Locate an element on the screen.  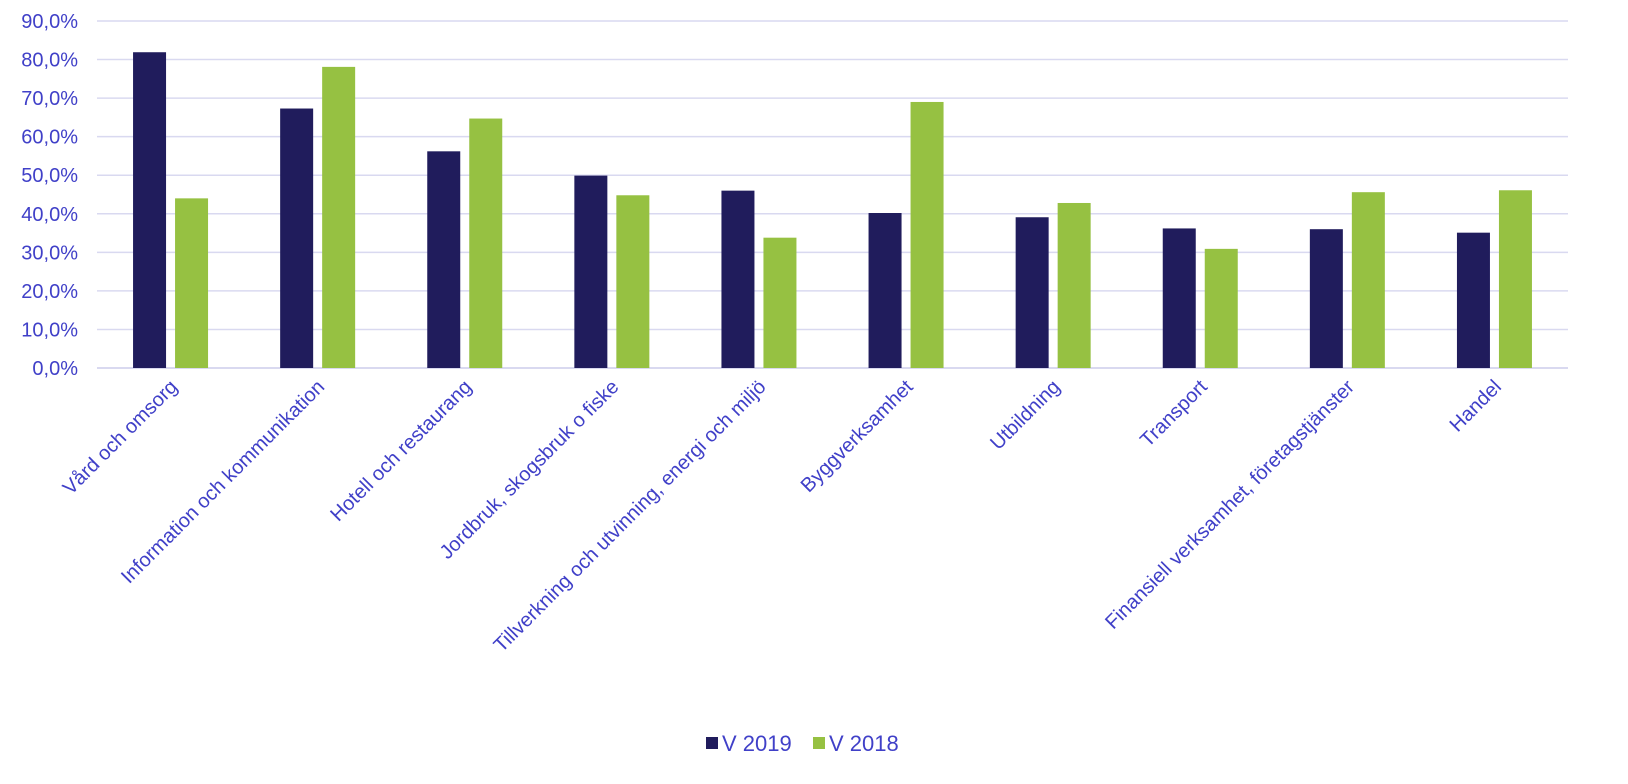
y-tick-label: 40,0% is located at coordinates (49, 215).